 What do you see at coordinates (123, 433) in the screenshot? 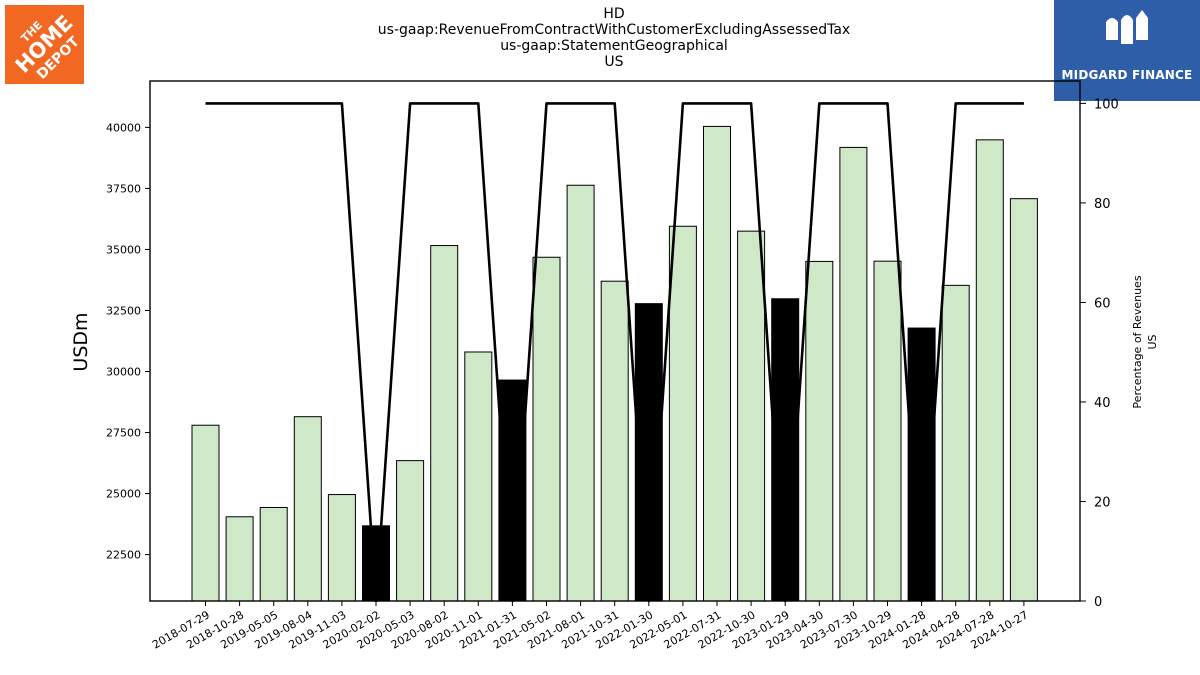
I see `y-tick-label: 27500` at bounding box center [123, 433].